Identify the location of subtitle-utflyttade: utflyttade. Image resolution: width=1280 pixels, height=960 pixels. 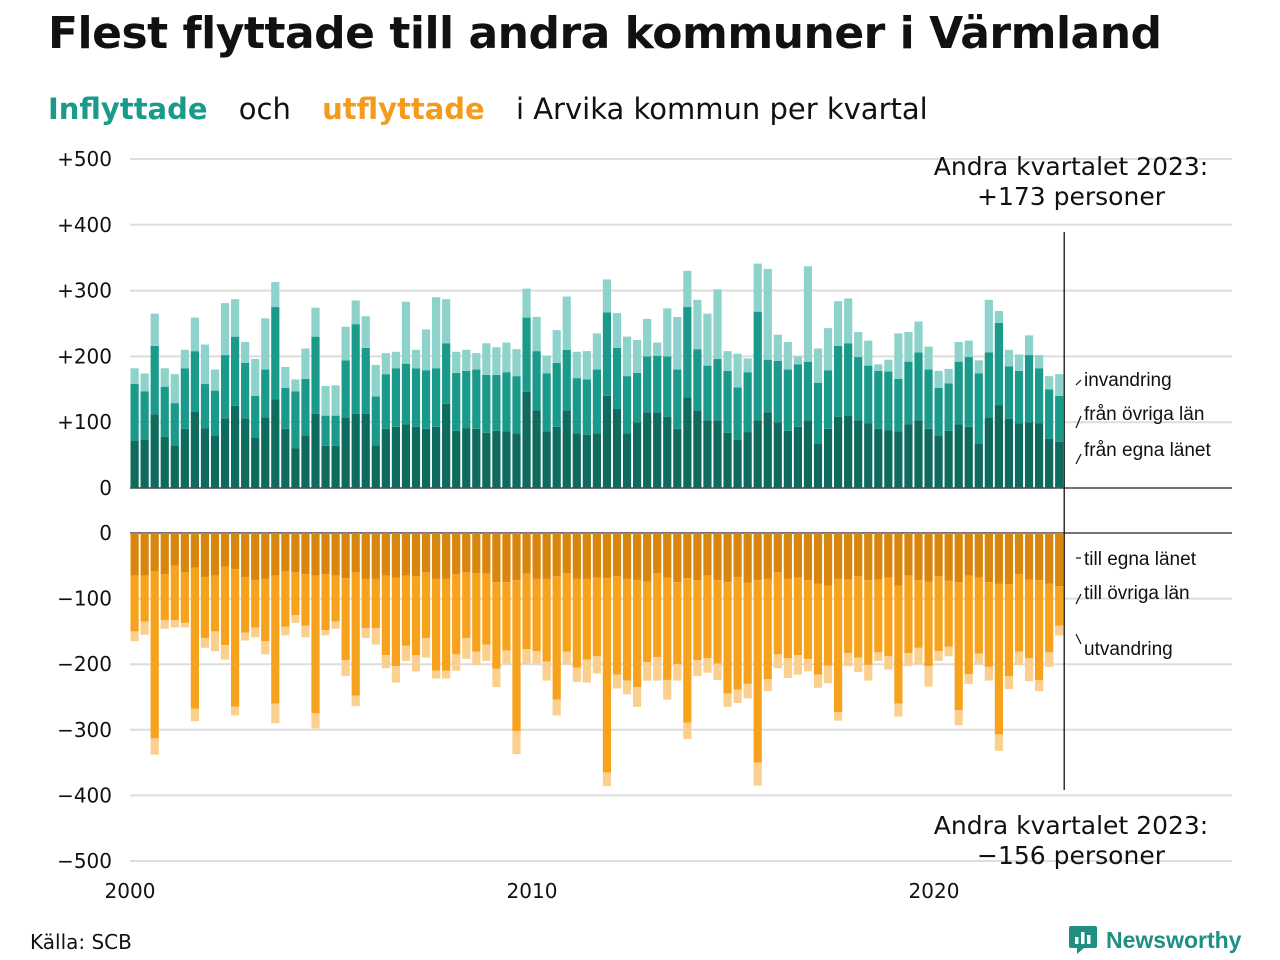
(403, 109).